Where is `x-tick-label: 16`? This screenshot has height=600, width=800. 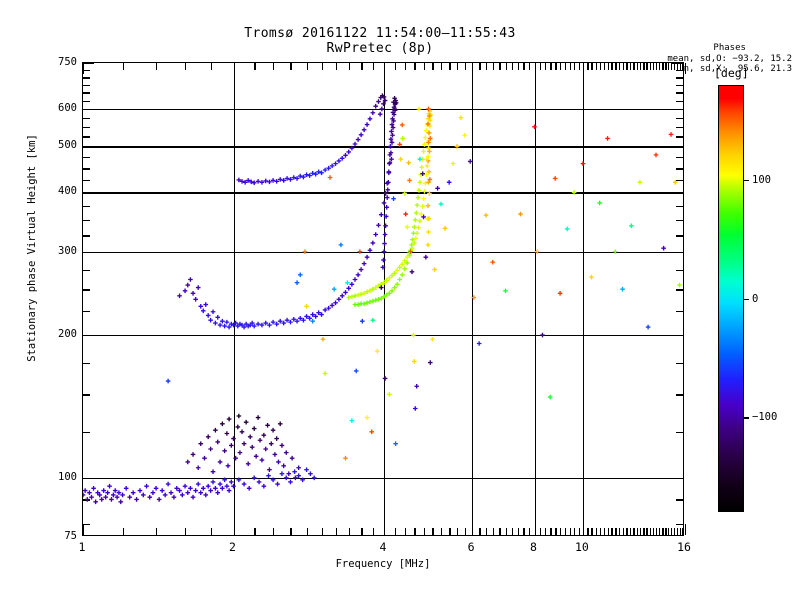
x-tick-label: 16 is located at coordinates (684, 547).